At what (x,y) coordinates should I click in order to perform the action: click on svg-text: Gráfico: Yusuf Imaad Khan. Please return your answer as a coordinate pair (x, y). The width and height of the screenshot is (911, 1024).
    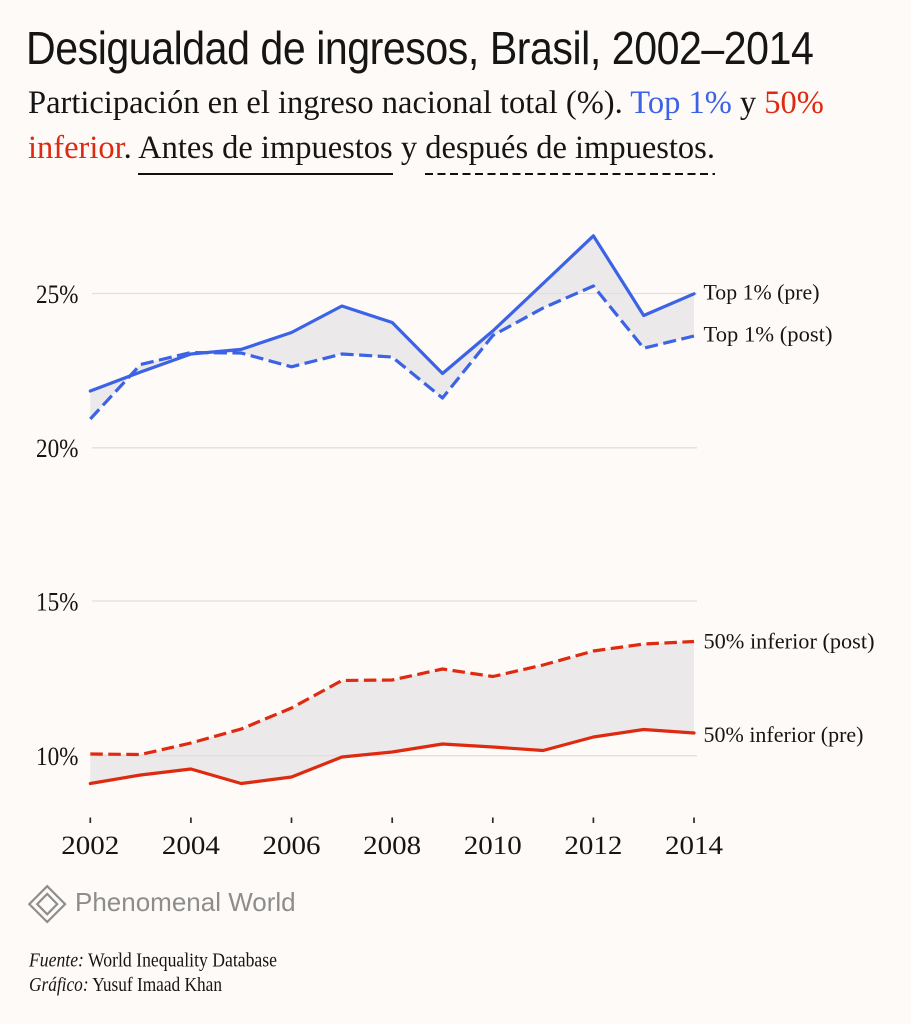
    Looking at the image, I should click on (125, 985).